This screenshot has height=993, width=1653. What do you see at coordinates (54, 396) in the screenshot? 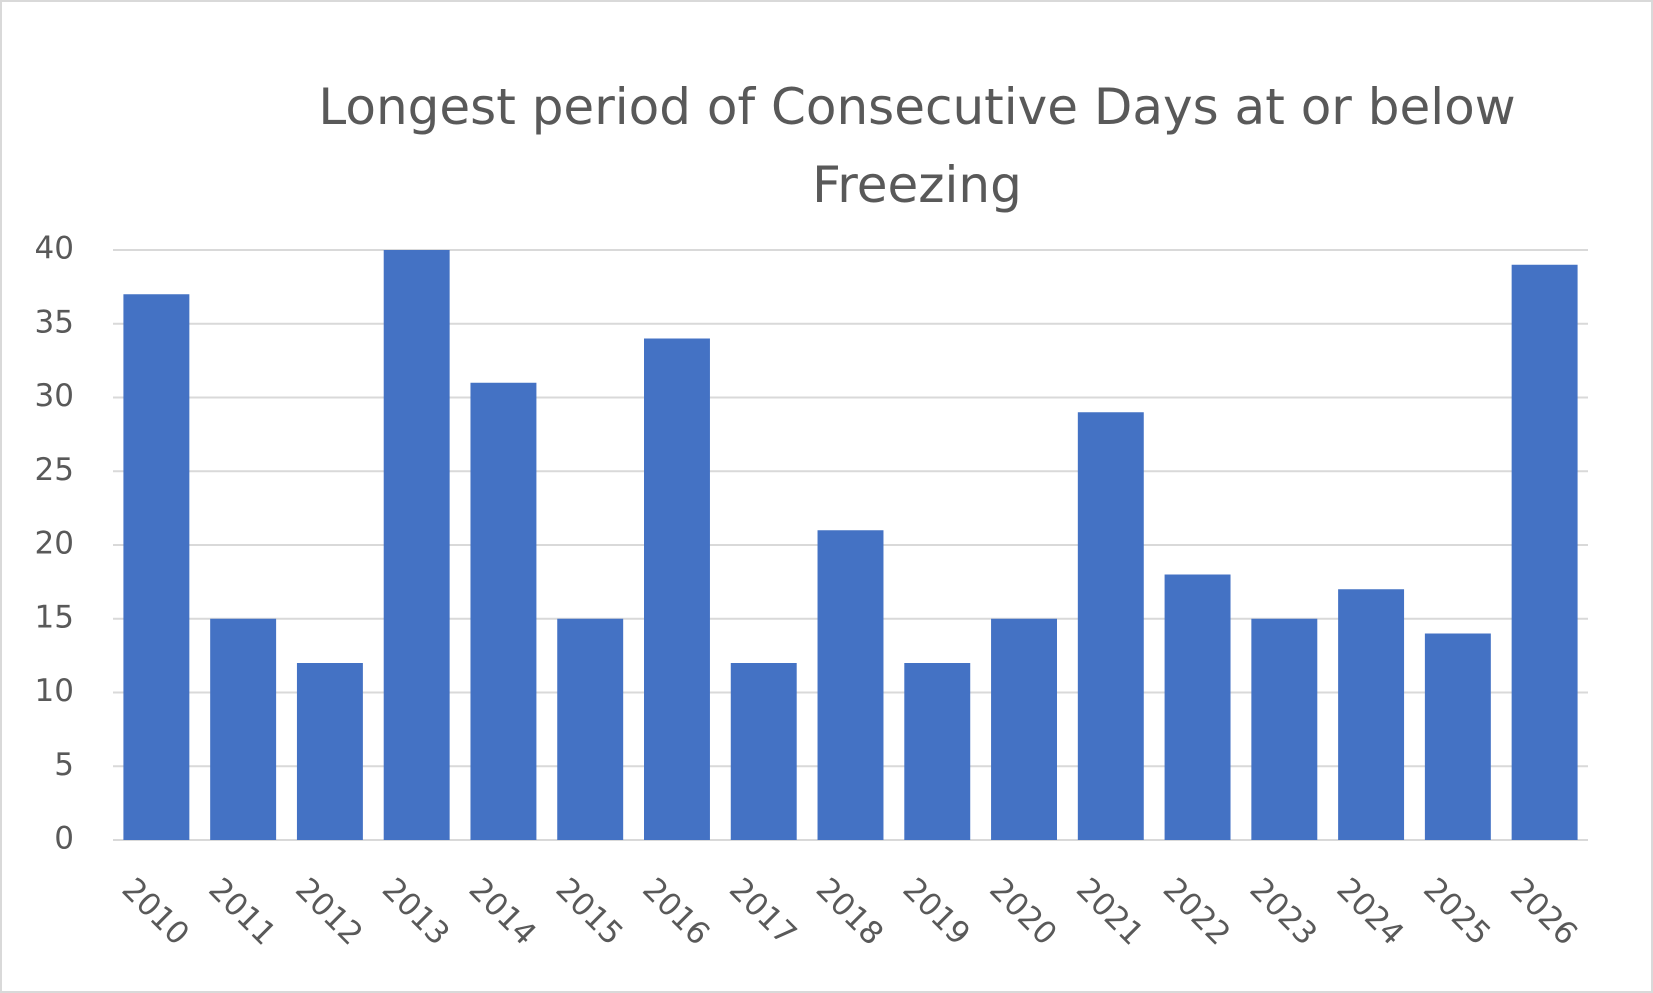
I see `y-tick-label: 30` at bounding box center [54, 396].